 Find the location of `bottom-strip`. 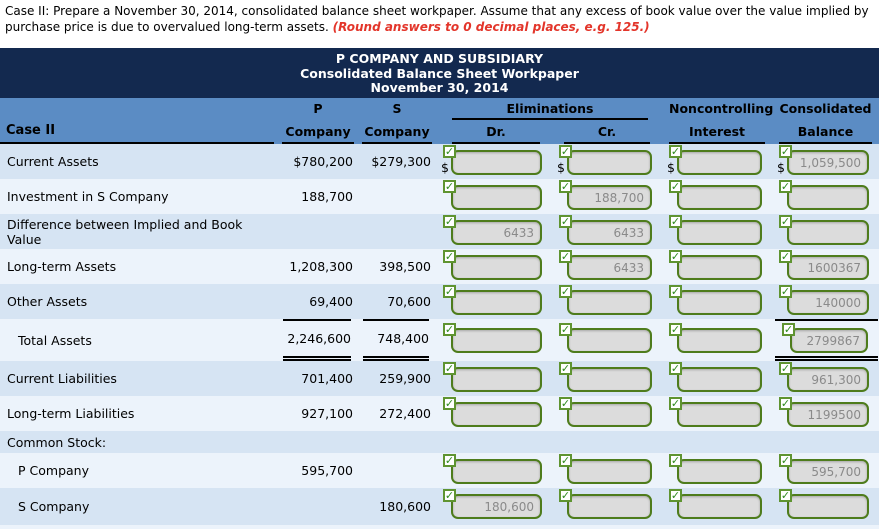

bottom-strip is located at coordinates (439, 527).